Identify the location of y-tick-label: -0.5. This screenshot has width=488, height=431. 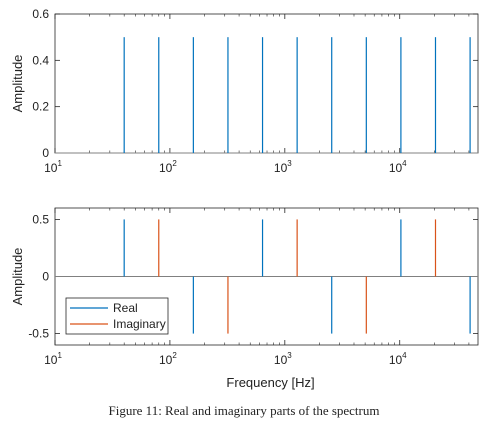
(38, 334).